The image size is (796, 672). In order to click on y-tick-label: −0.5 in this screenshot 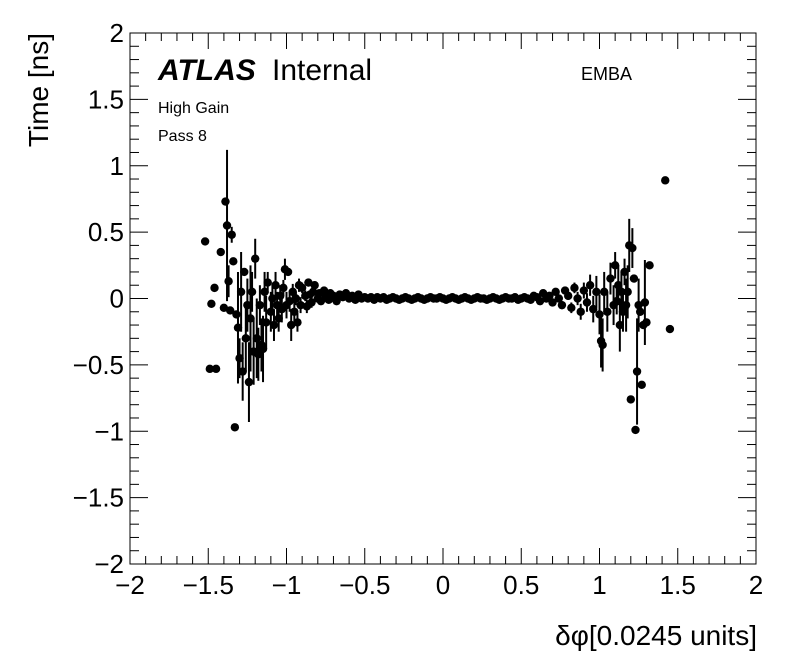, I will do `click(98, 365)`.